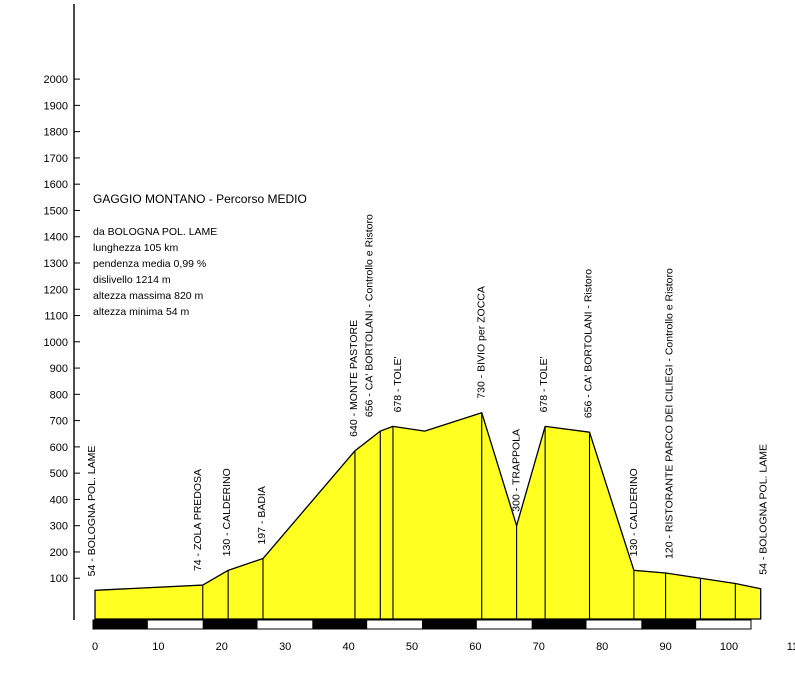 The height and width of the screenshot is (684, 795). Describe the element at coordinates (198, 520) in the screenshot. I see `waypoint-label: 74 - ZOLA PREDOSA` at that location.